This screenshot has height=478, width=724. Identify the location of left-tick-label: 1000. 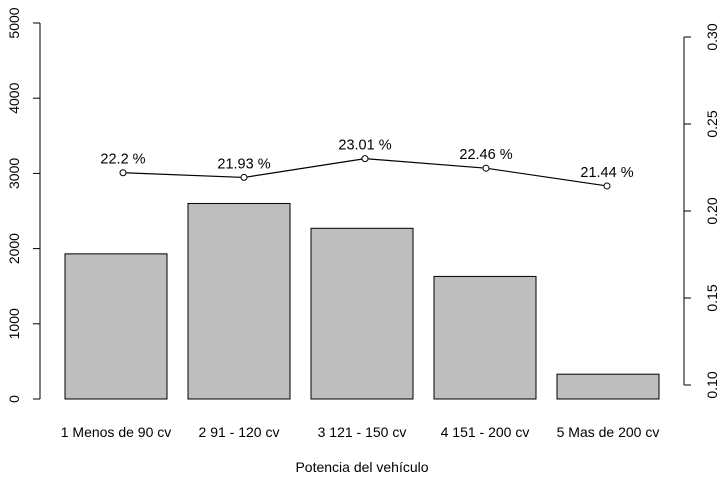
(14, 323).